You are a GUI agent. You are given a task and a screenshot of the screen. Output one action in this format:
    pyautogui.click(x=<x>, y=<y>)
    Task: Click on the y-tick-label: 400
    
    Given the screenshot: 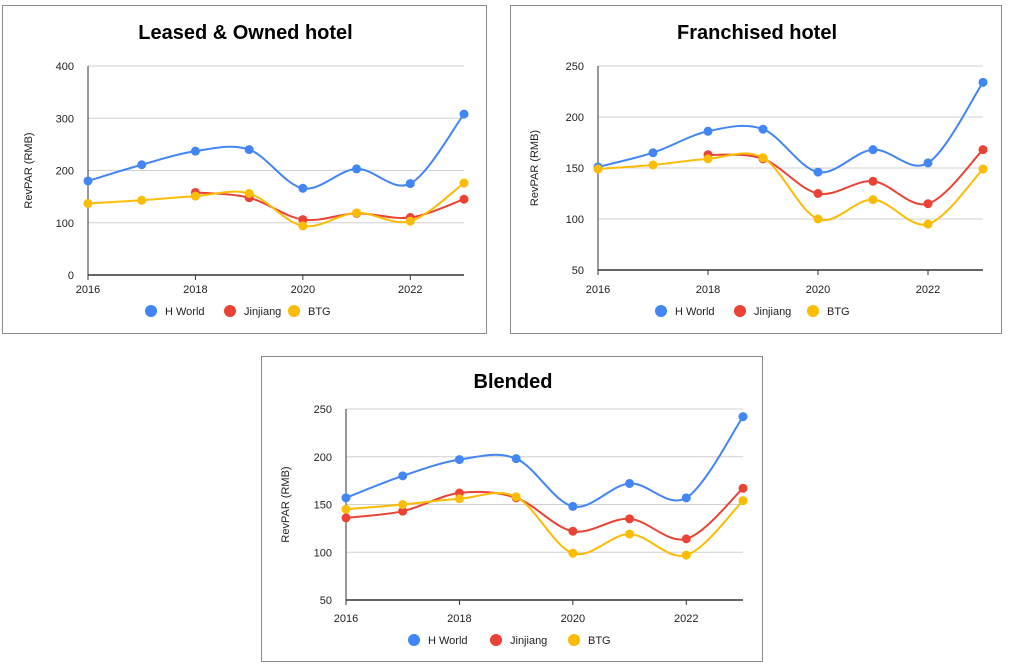 What is the action you would take?
    pyautogui.click(x=65, y=67)
    